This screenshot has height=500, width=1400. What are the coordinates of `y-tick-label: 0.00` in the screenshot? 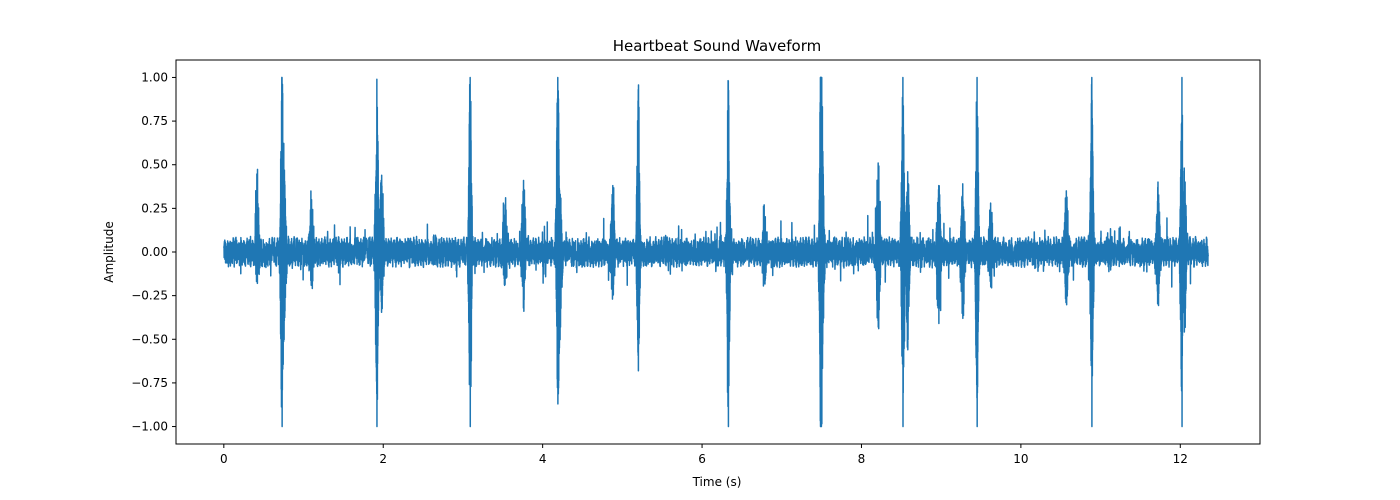 It's located at (154, 252).